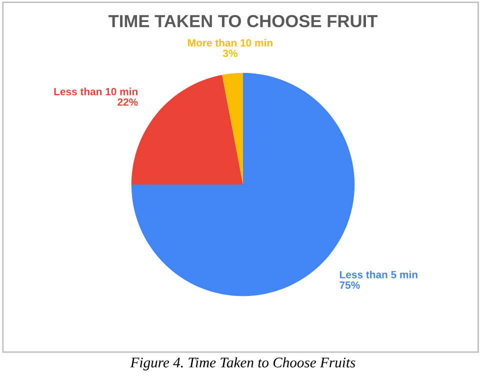  I want to click on data-label: 3%, so click(230, 54).